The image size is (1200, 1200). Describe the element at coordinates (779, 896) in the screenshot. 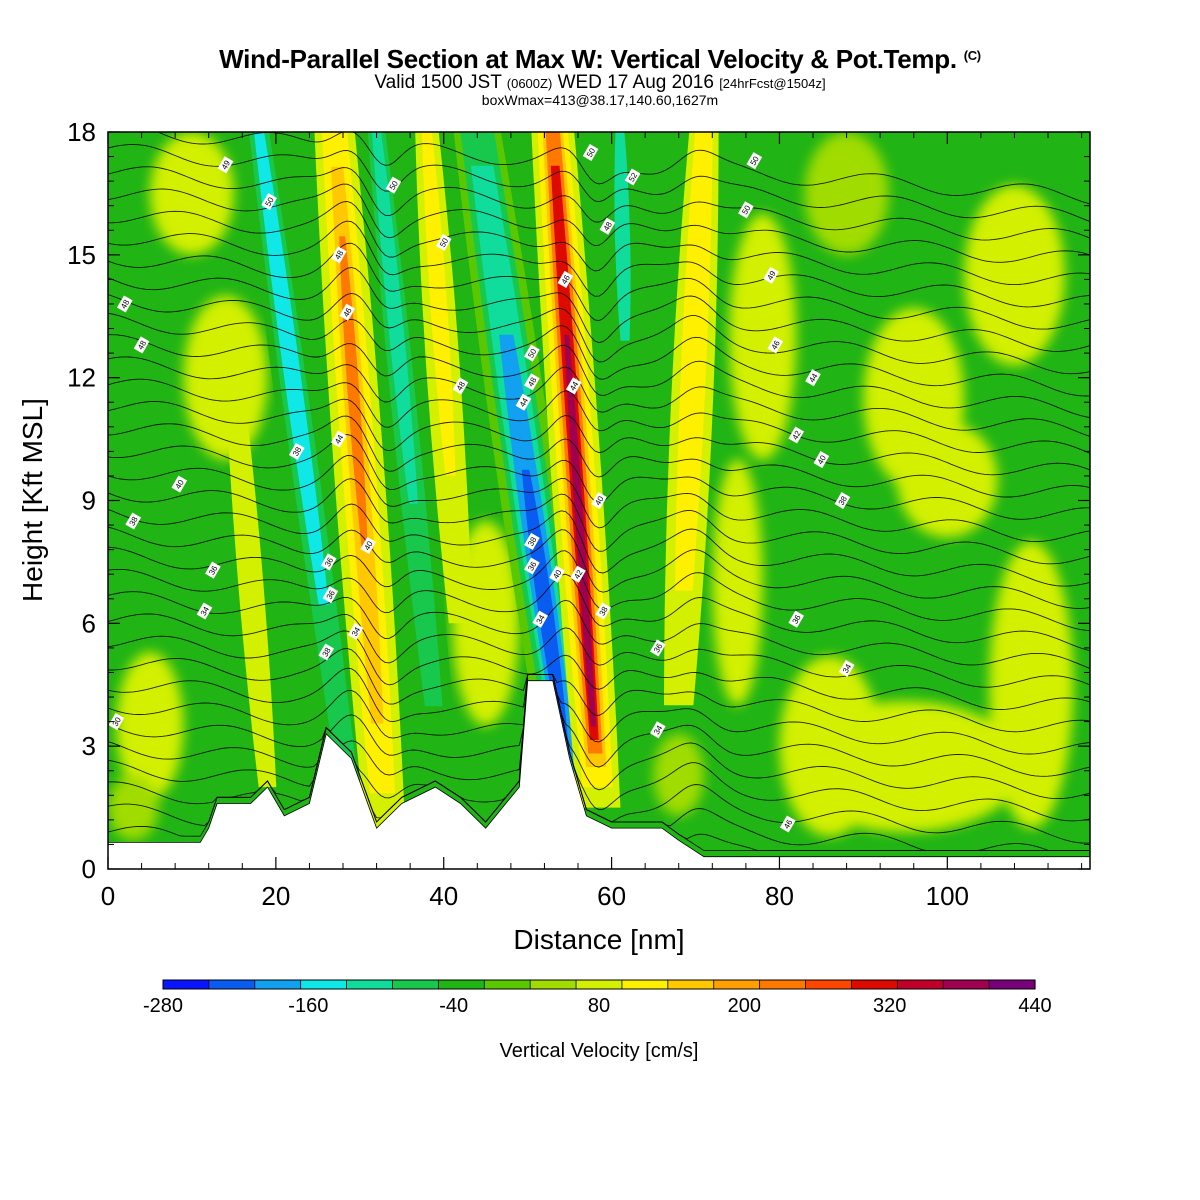

I see `x-tick-label: 80` at that location.